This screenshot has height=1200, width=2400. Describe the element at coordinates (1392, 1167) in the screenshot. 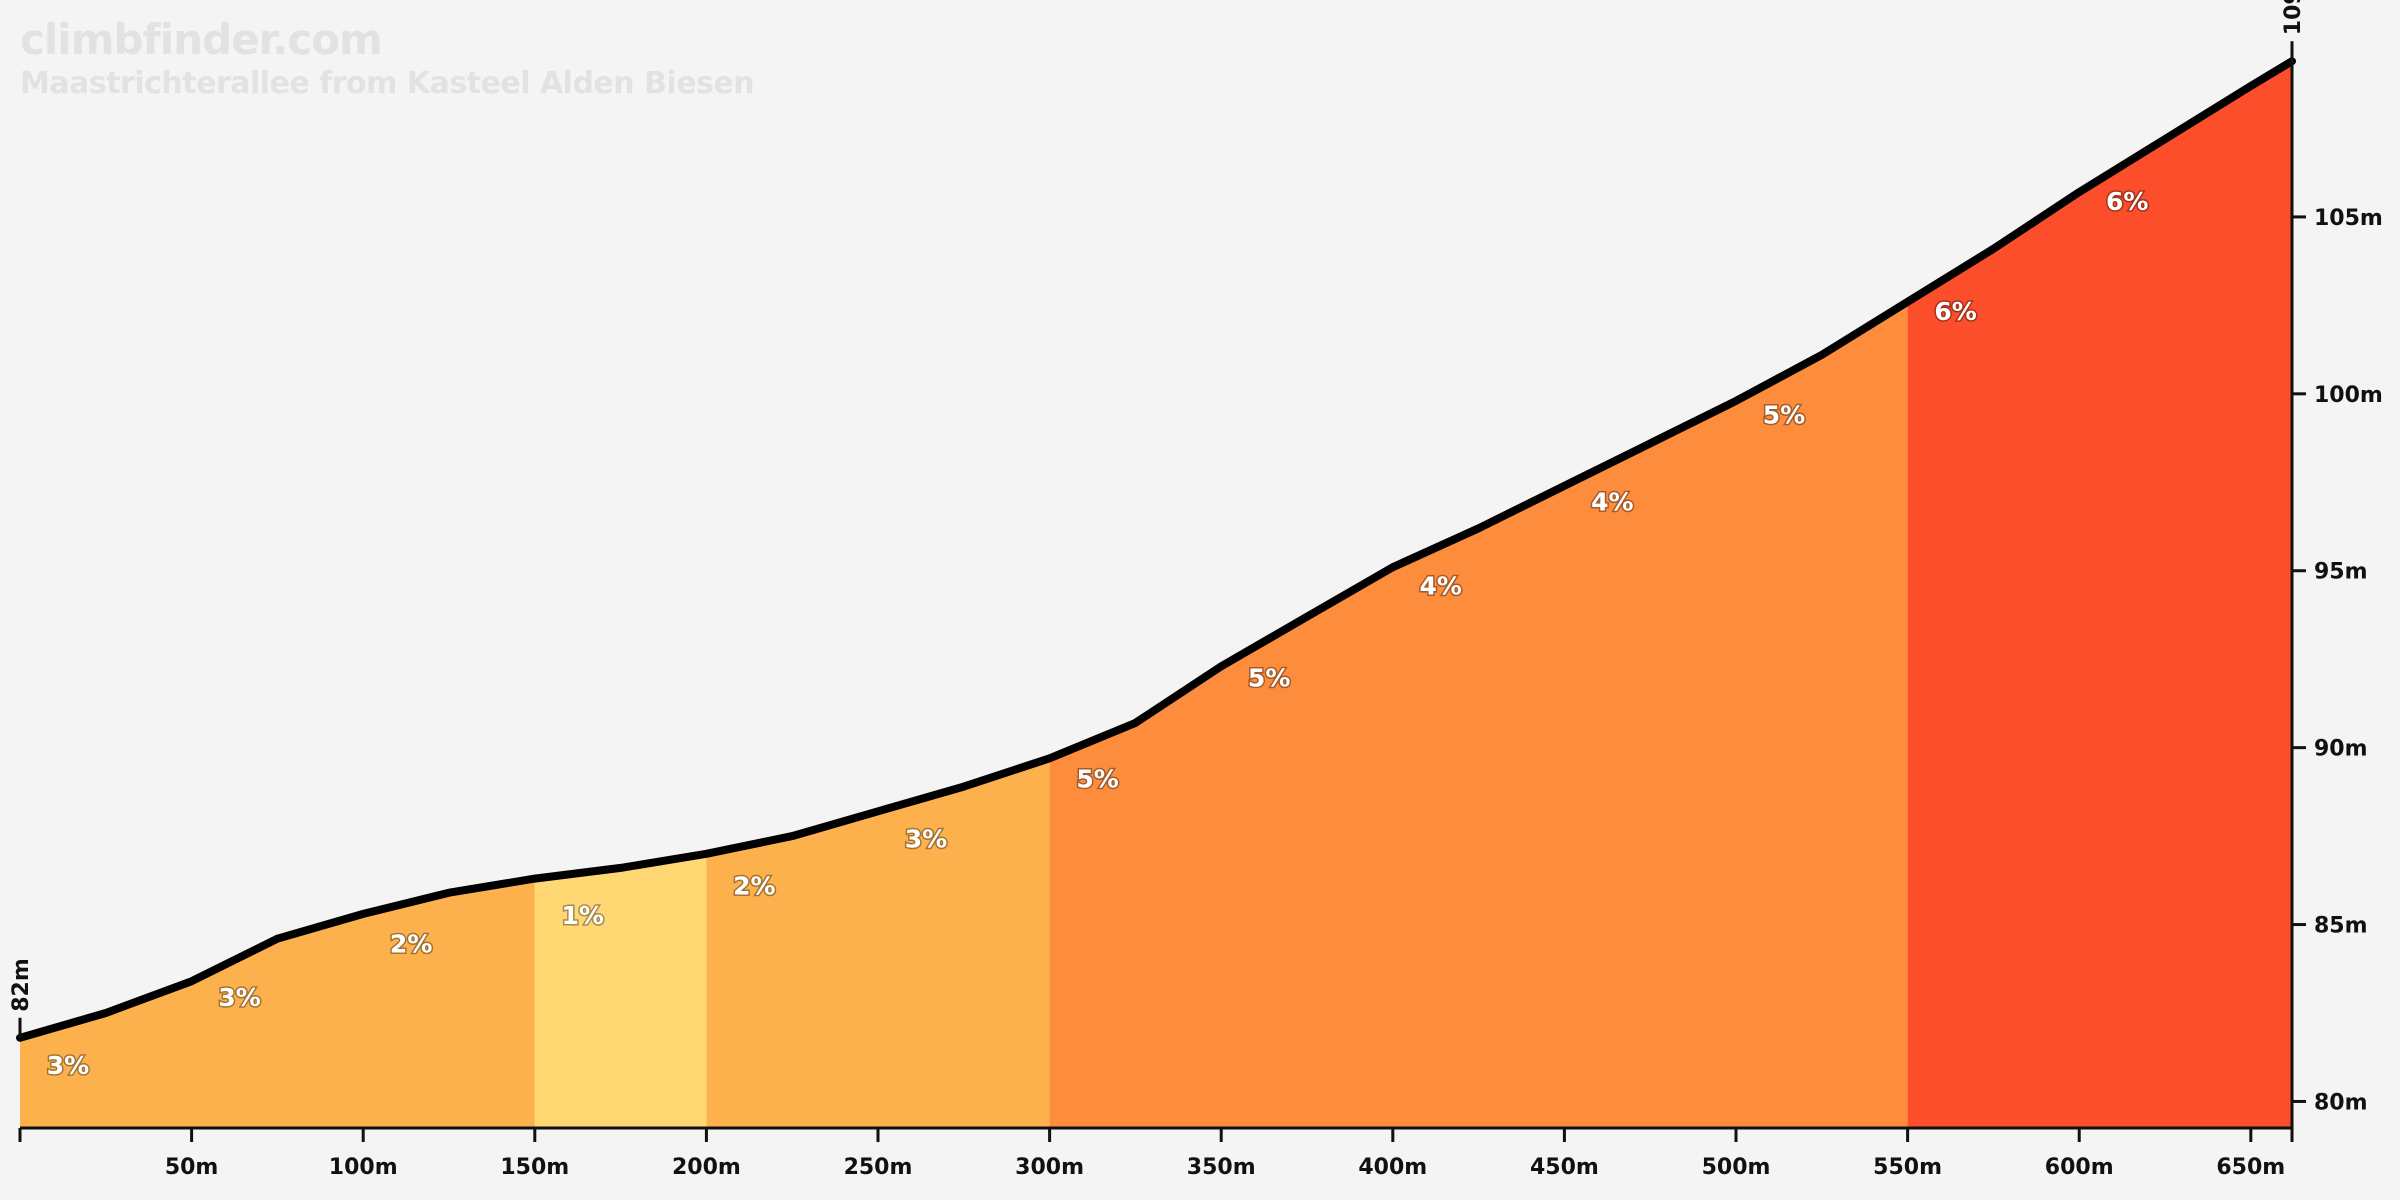

I see `x-tick-label: 400m` at that location.